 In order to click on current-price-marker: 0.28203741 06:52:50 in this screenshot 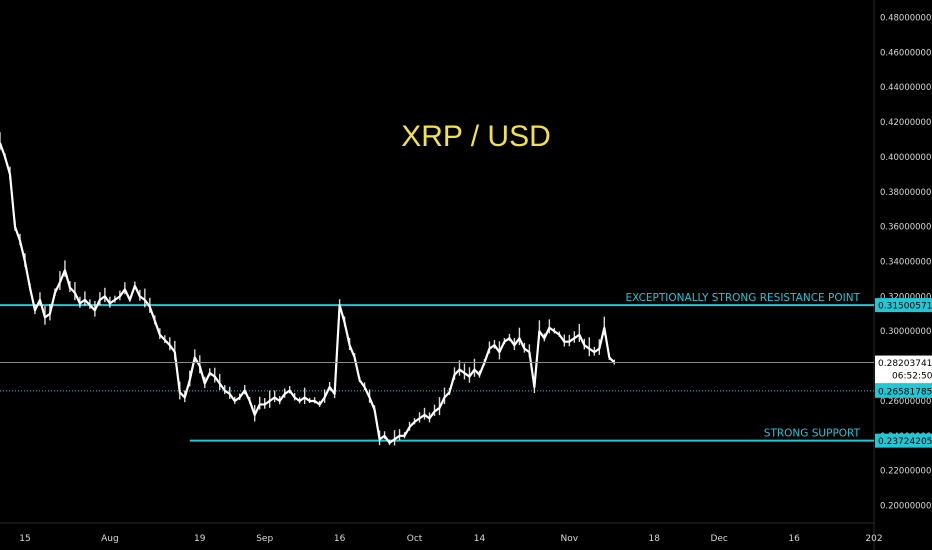, I will do `click(466, 369)`.